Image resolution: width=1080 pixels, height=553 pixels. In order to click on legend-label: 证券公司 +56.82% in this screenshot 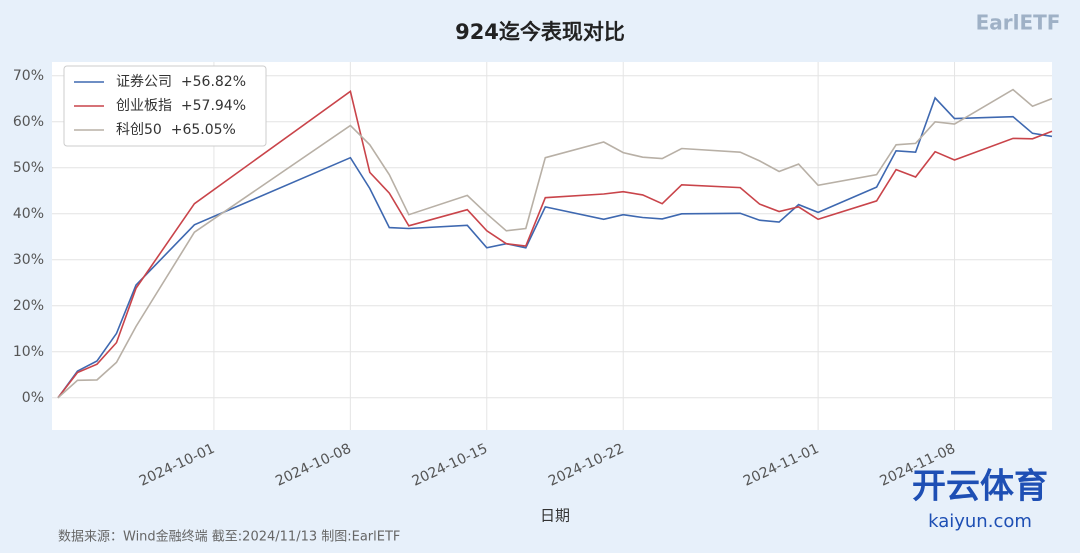, I will do `click(181, 82)`.